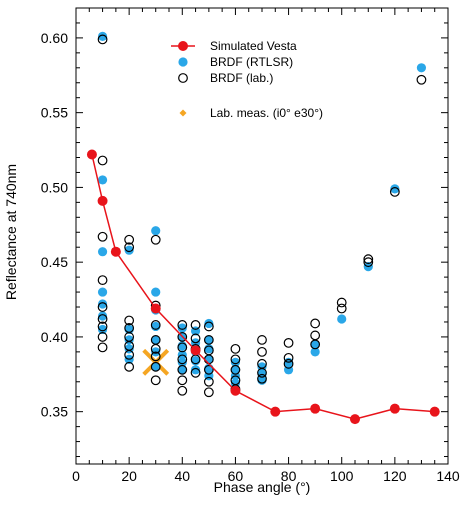  What do you see at coordinates (395, 476) in the screenshot?
I see `x-tick-label: 120` at bounding box center [395, 476].